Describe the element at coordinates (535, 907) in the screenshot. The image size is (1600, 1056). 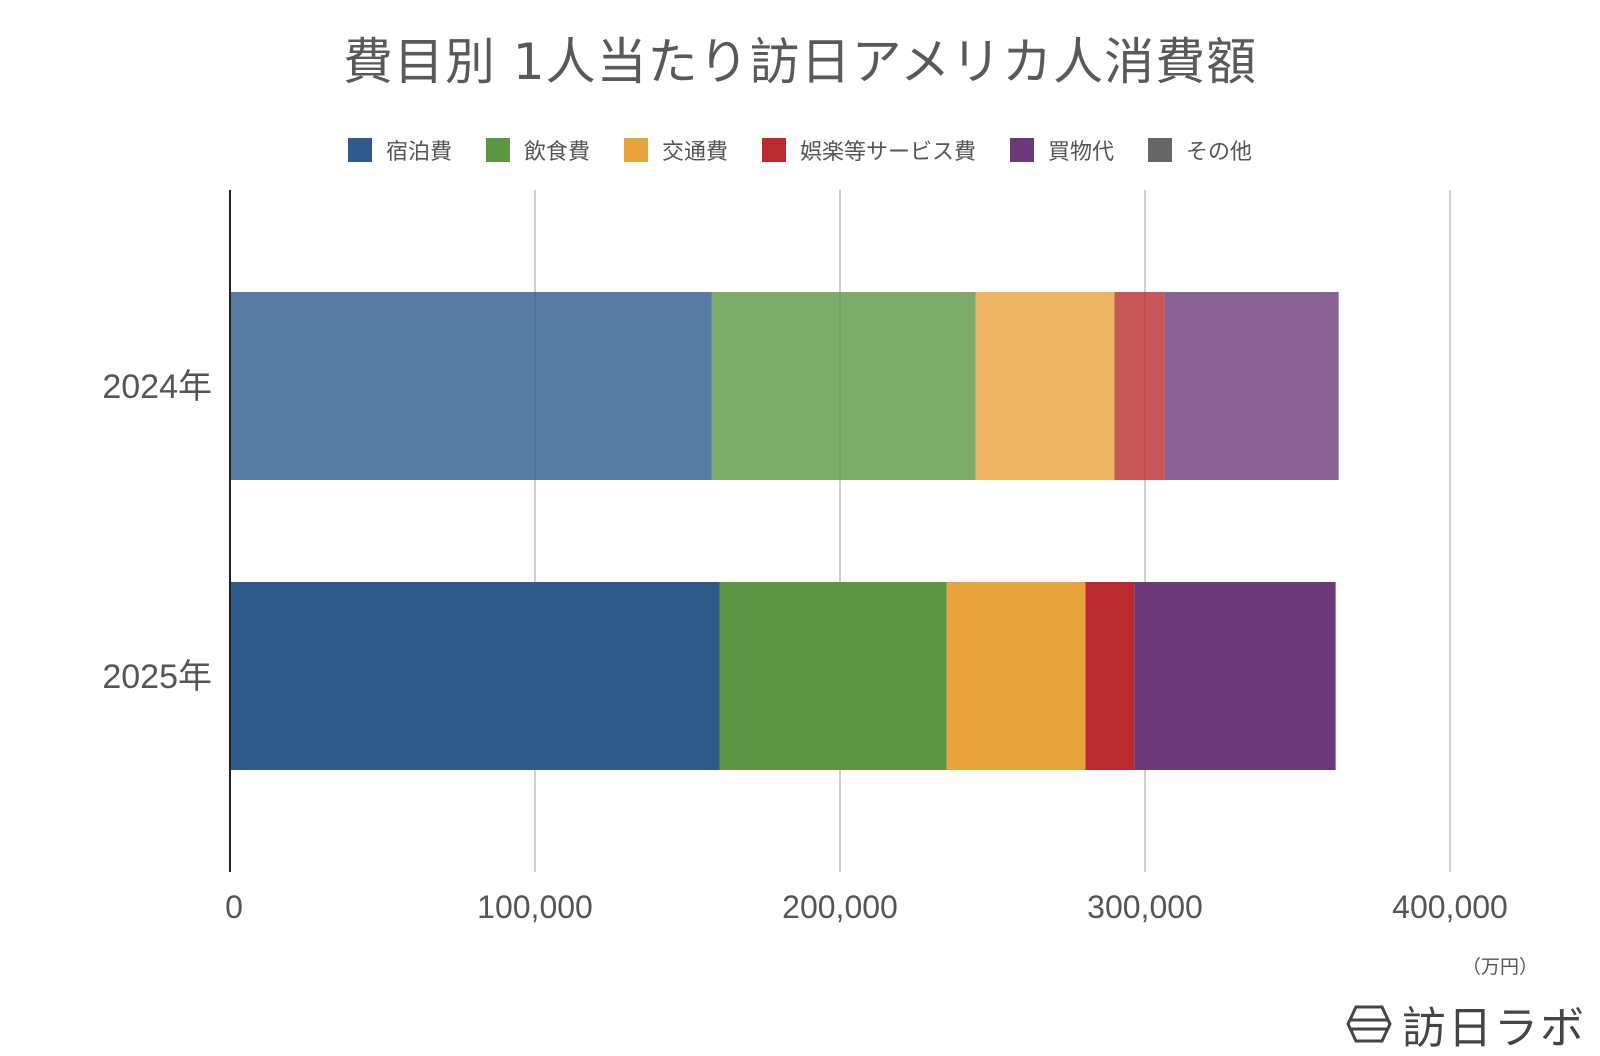
I see `x-tick-label: 100,000` at that location.